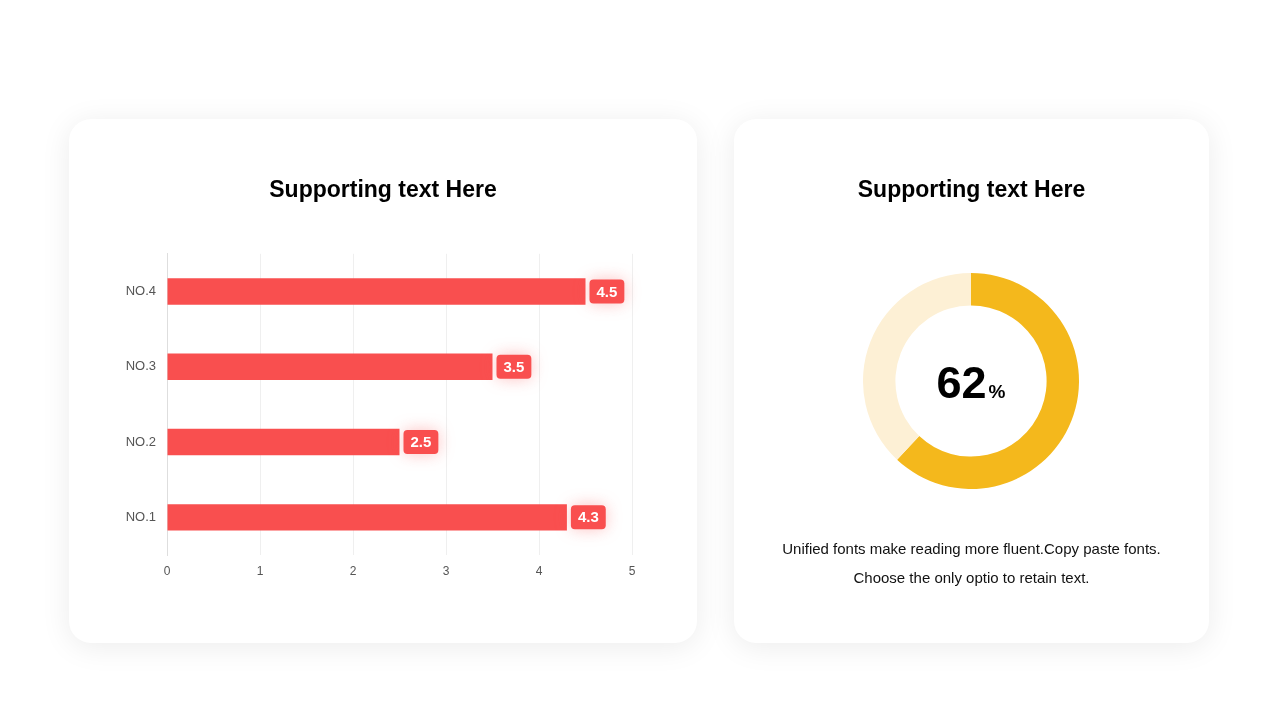 This screenshot has width=1280, height=720. I want to click on y-tick-label: NO.2, so click(140, 441).